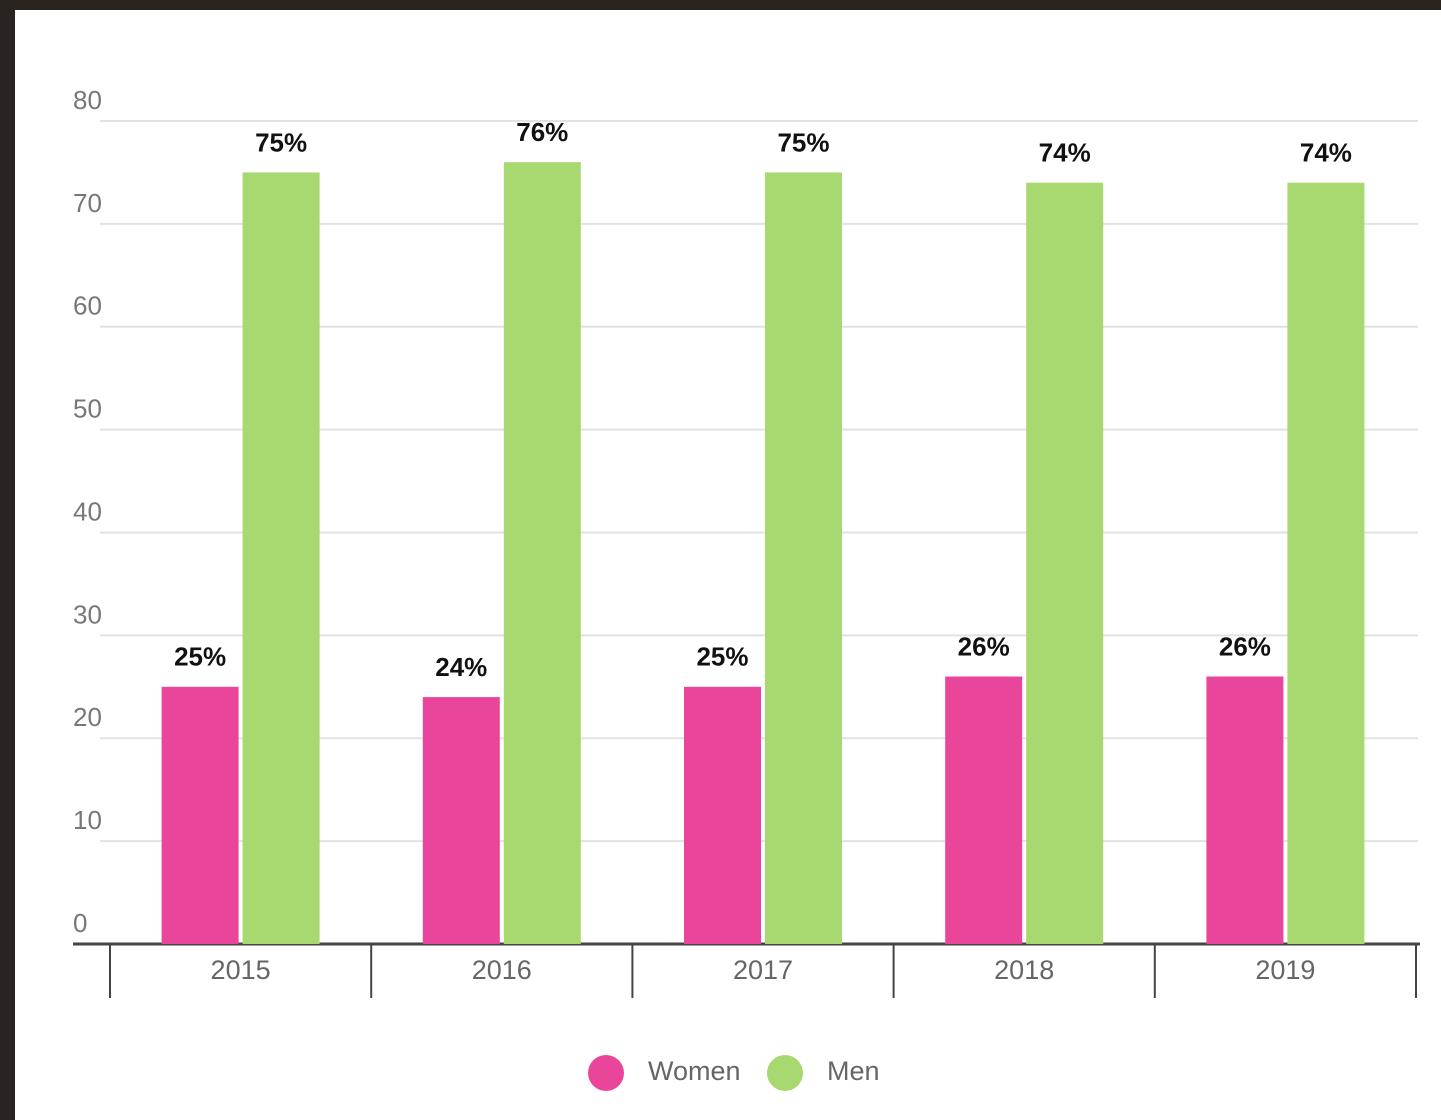 The width and height of the screenshot is (1441, 1120). I want to click on y-tick-label: 70, so click(87, 203).